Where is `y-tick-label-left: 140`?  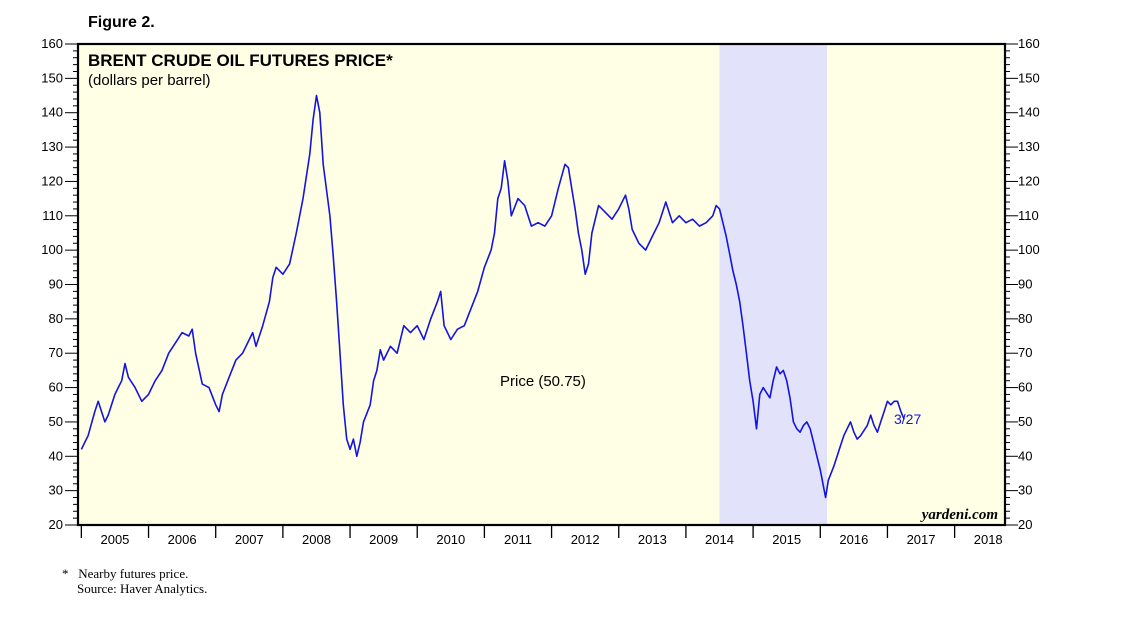 y-tick-label-left: 140 is located at coordinates (52, 112).